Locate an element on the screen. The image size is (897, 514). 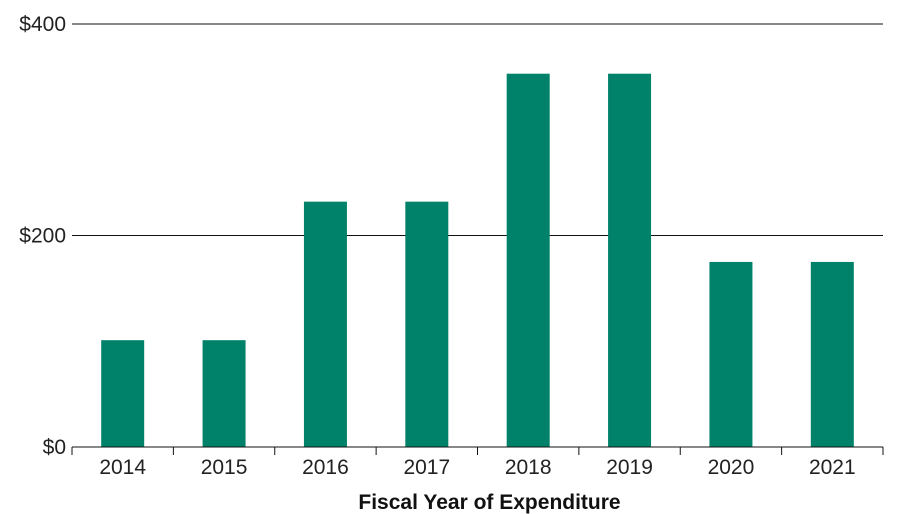
y-axis-tick-labels: $0 $200 $400 is located at coordinates (42, 236).